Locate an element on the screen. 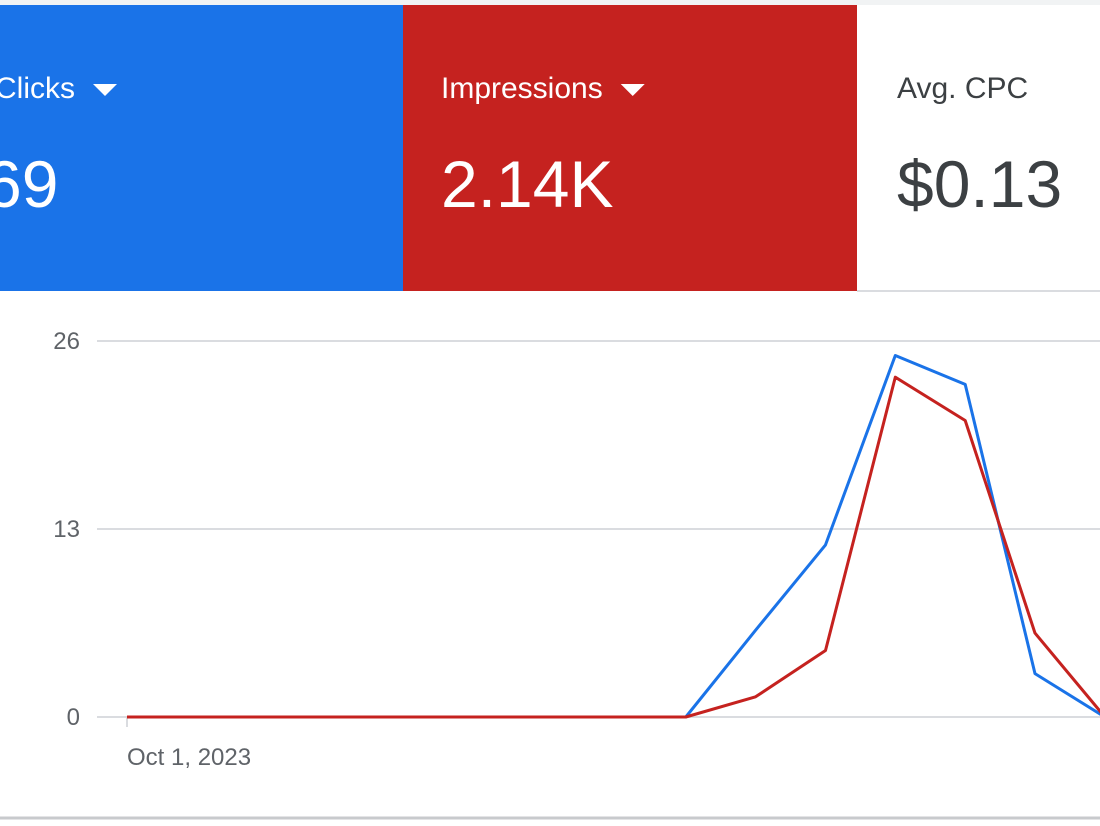  card-label: Impressions is located at coordinates (522, 88).